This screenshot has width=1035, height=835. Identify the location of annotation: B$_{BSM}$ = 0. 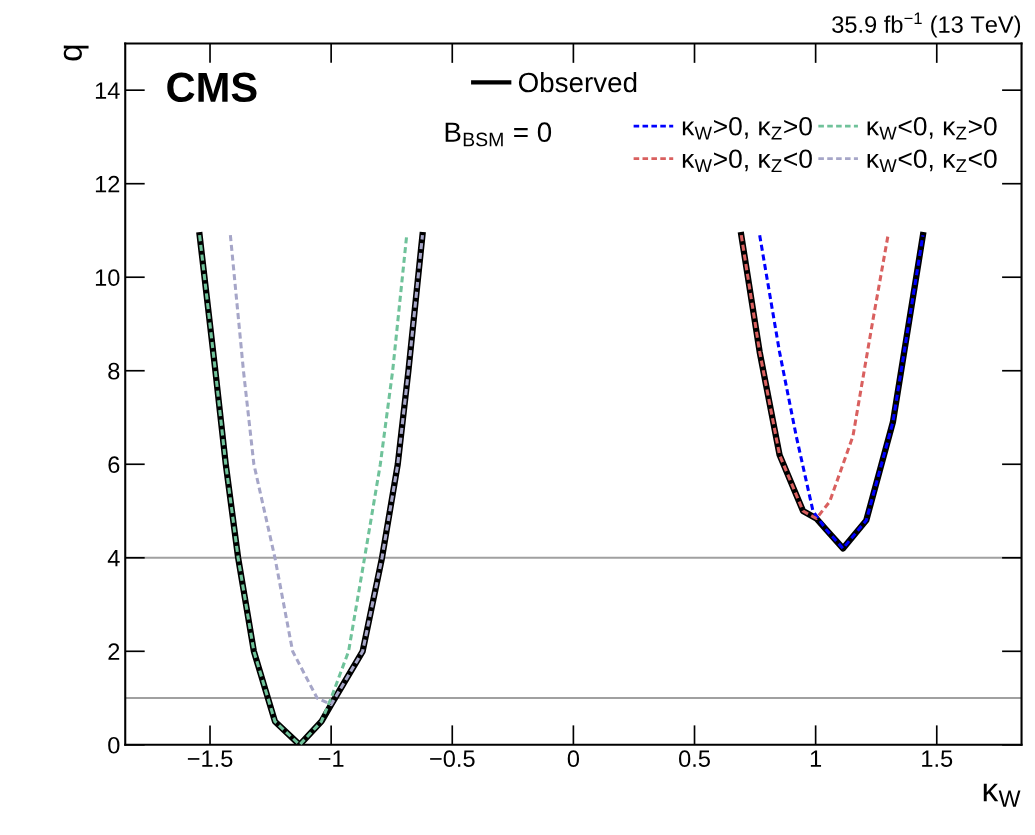
(498, 134).